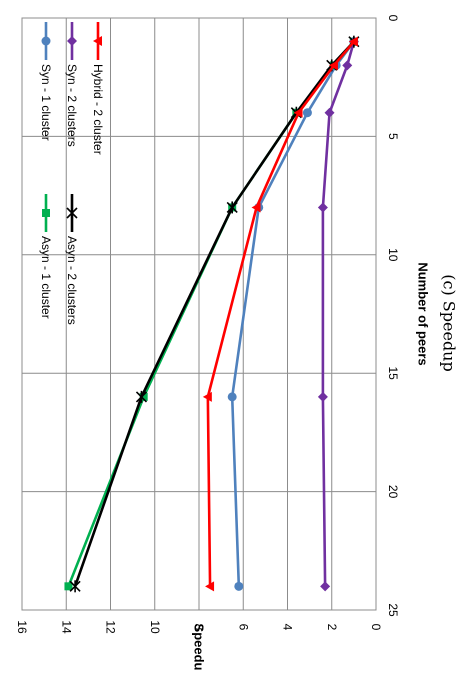  I want to click on y-tick-label: 2, so click(332, 627).